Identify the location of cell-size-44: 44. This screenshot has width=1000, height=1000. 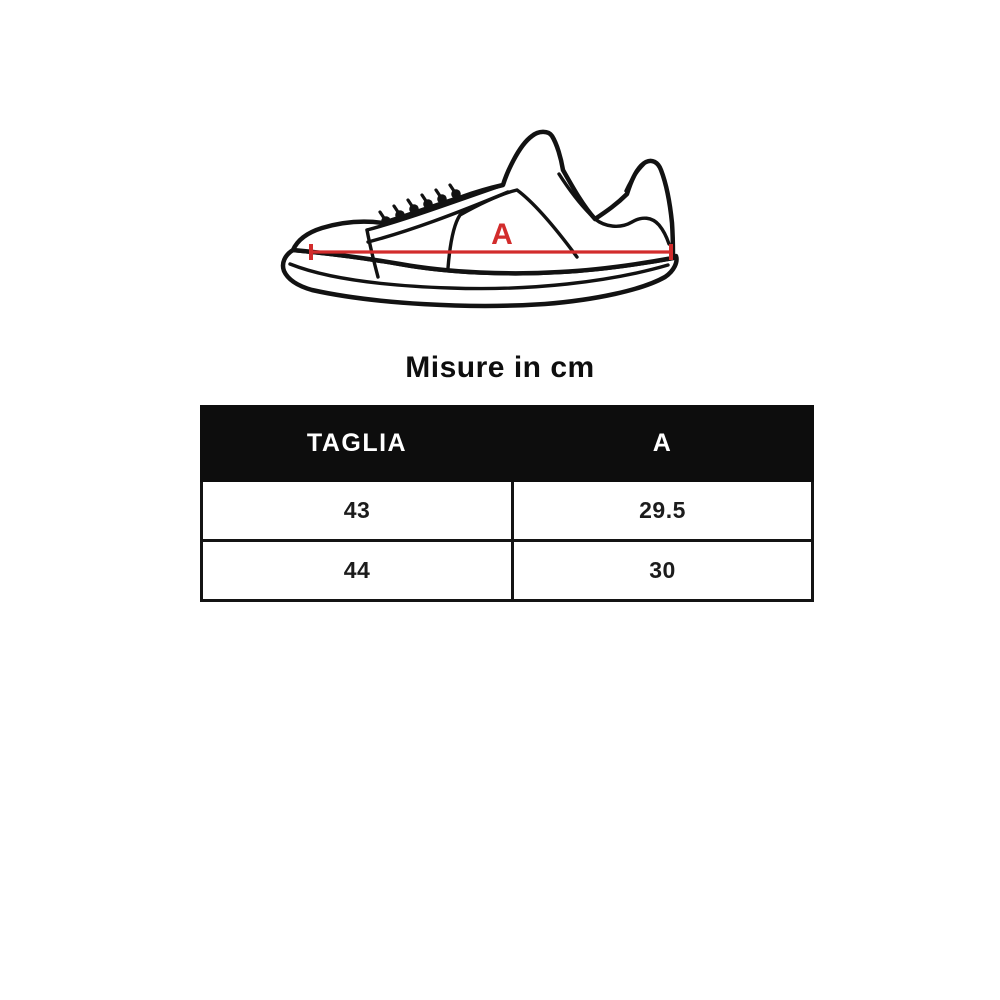
(357, 570).